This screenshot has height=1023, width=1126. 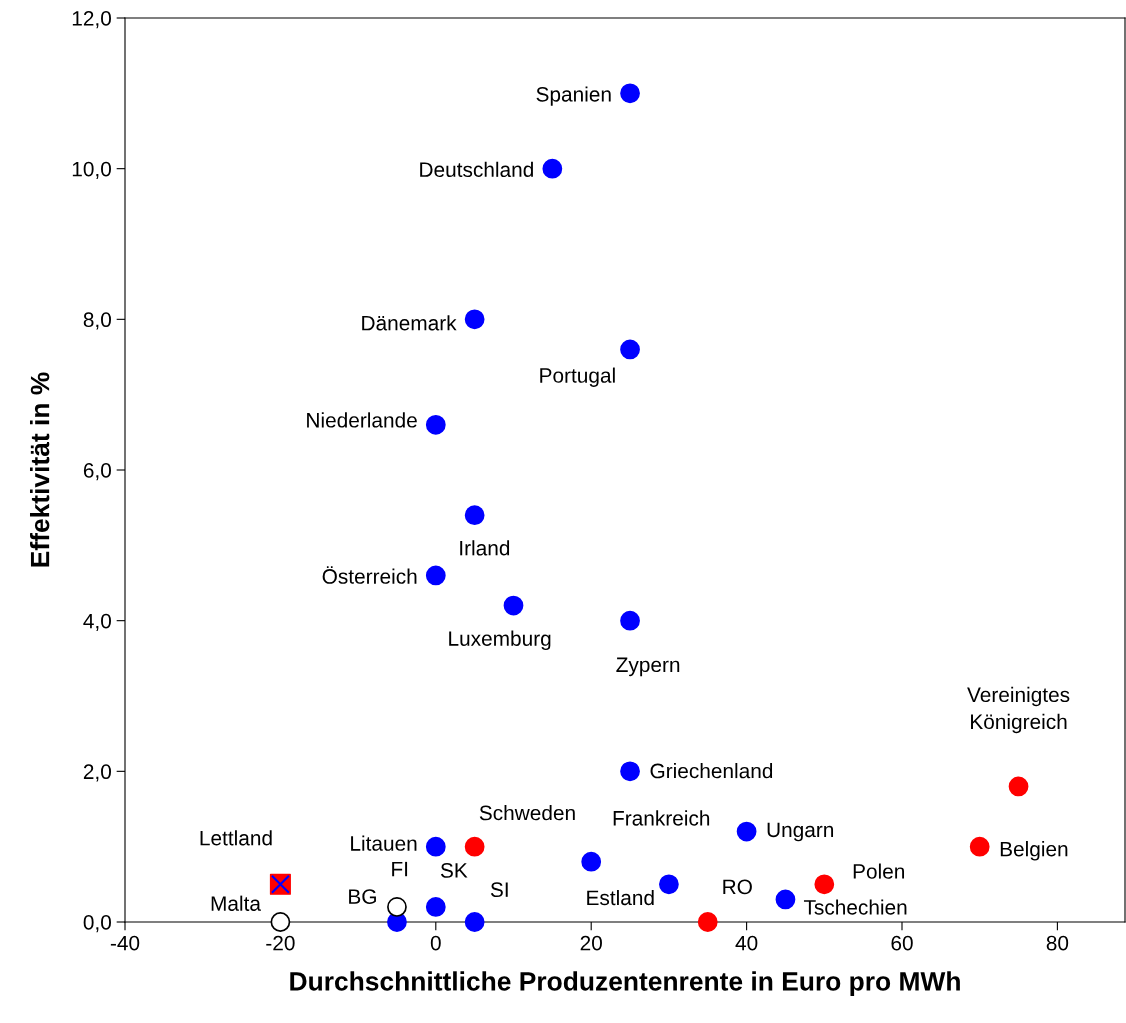 I want to click on x-axis-title: Durchschnittliche Produzentenrente in Euro pro MWh, so click(x=625, y=983).